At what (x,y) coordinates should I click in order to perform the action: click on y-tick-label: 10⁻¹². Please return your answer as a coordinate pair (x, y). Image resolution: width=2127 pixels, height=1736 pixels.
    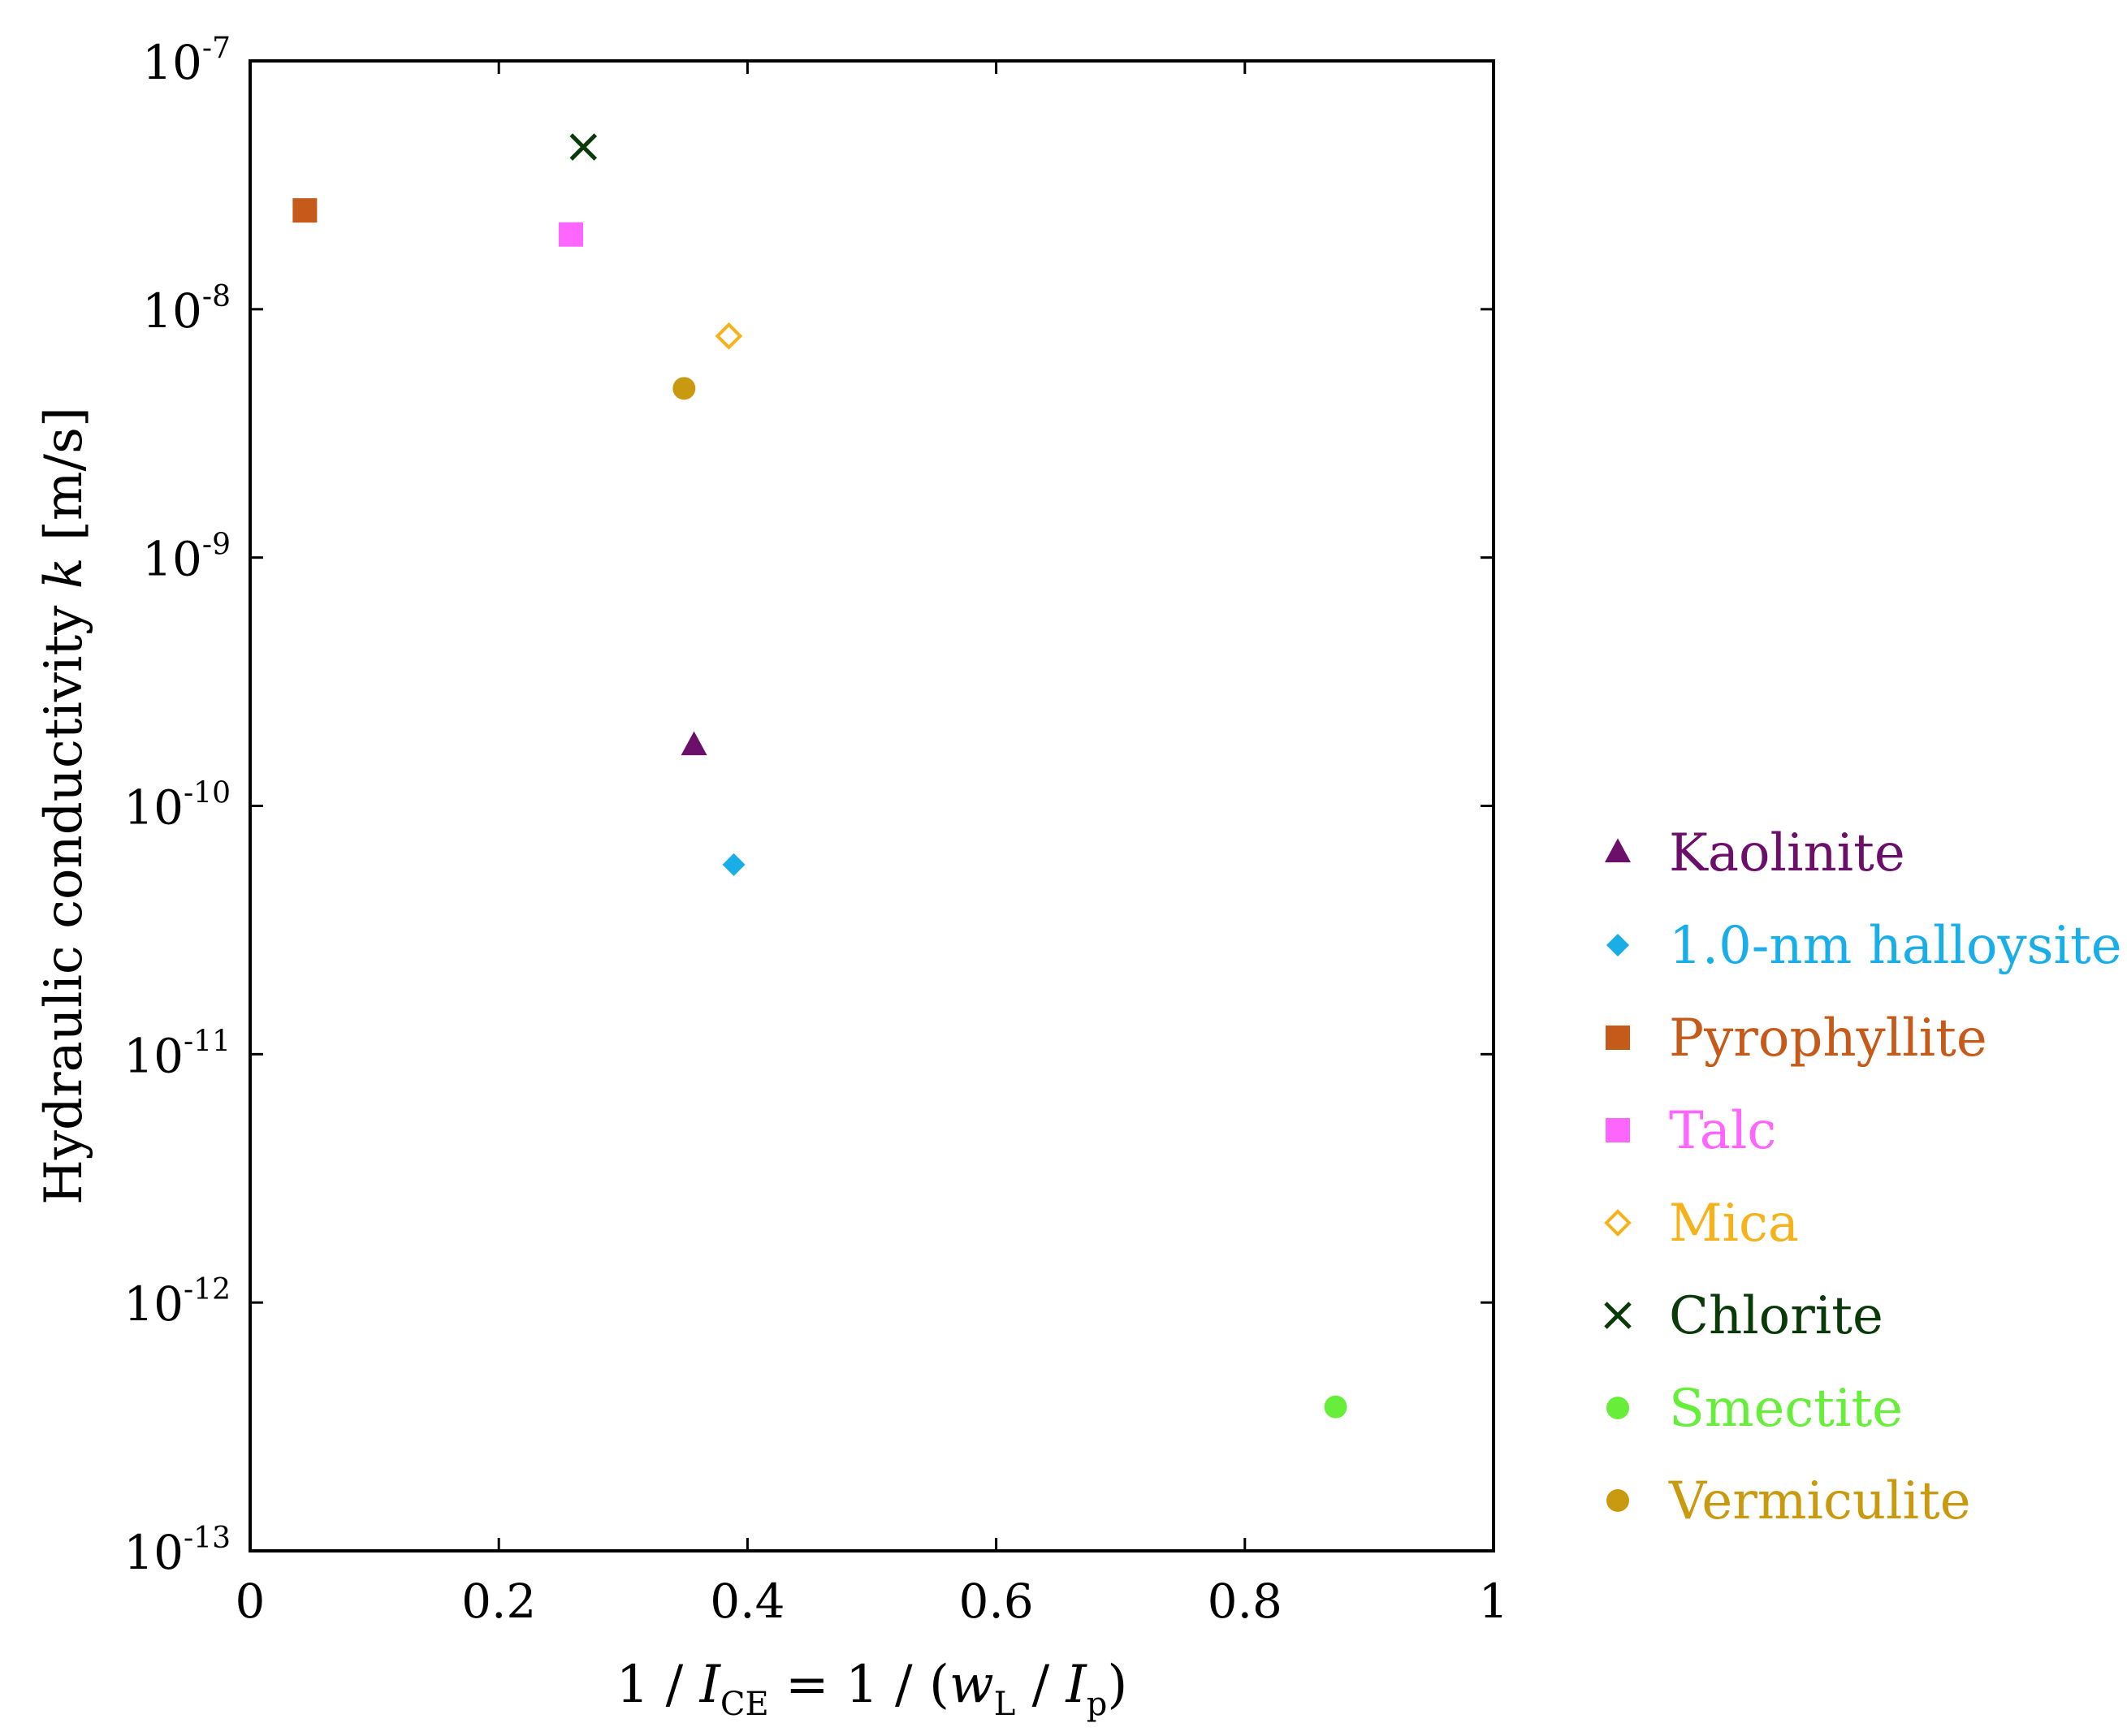
    Looking at the image, I should click on (177, 1302).